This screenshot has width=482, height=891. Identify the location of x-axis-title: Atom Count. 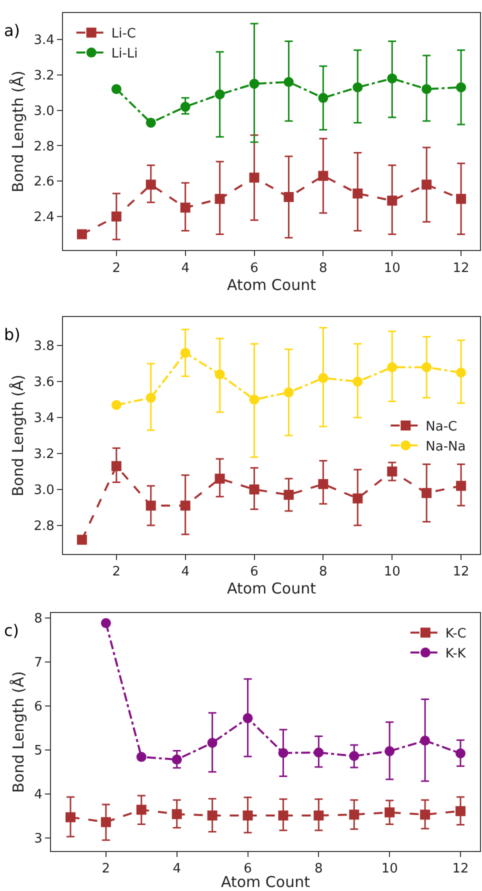
(271, 589).